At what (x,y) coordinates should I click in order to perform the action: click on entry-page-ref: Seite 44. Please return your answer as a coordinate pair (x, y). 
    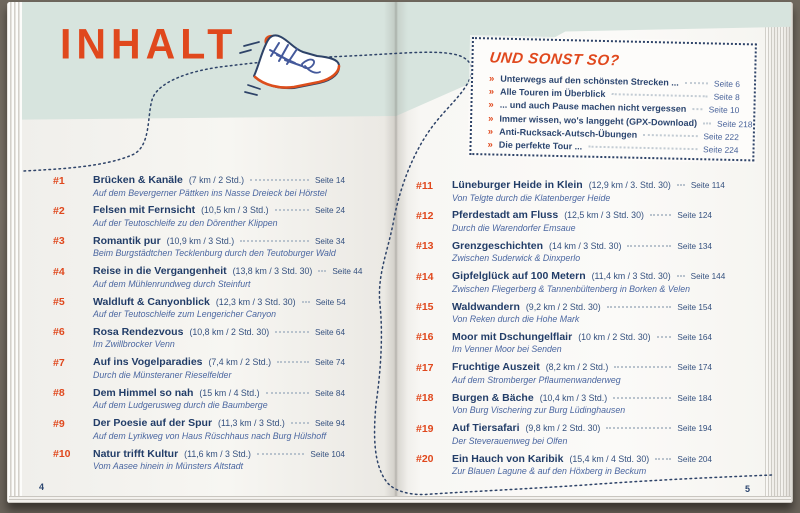
    Looking at the image, I should click on (347, 272).